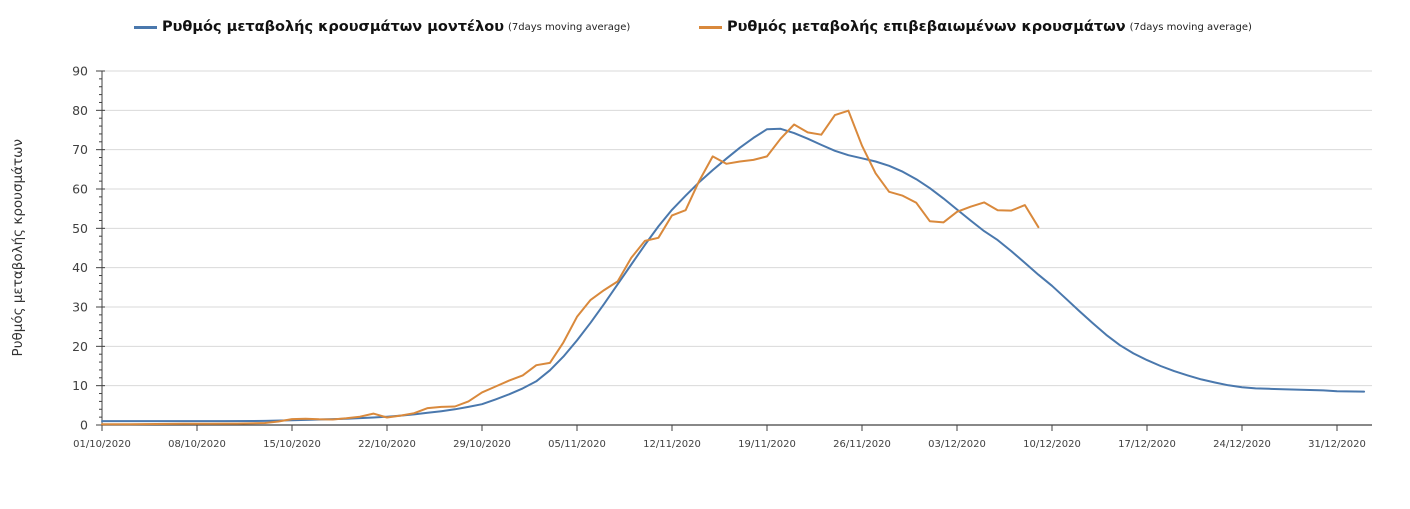 This screenshot has height=509, width=1410. Describe the element at coordinates (80, 110) in the screenshot. I see `y-tick-label: 80` at that location.